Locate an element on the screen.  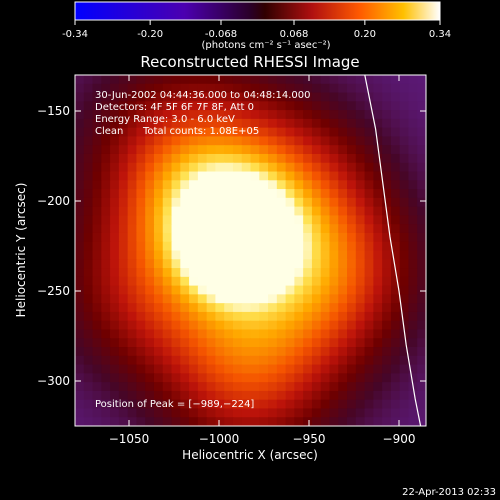
x-tick-label: −950 is located at coordinates (309, 439).